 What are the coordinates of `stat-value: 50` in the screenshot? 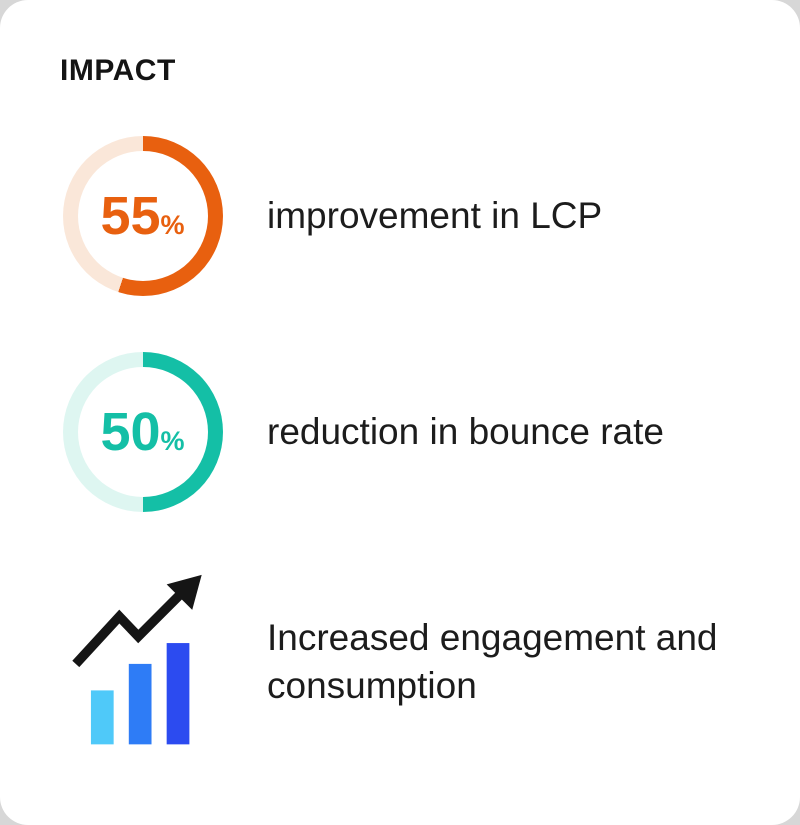 It's located at (130, 432).